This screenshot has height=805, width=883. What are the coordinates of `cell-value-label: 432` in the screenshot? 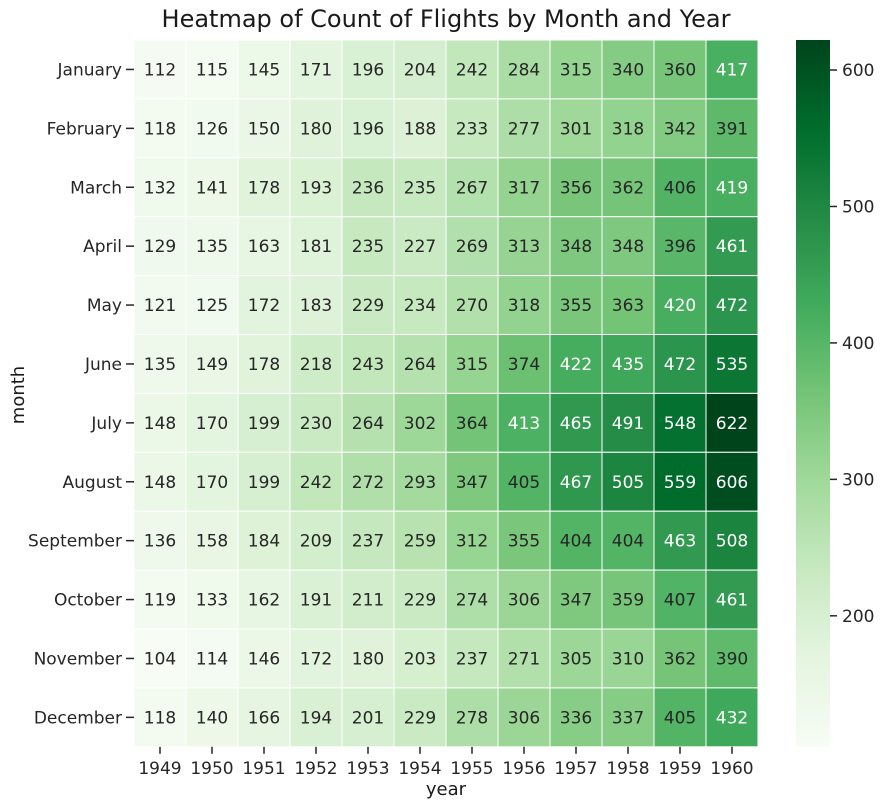 It's located at (732, 718).